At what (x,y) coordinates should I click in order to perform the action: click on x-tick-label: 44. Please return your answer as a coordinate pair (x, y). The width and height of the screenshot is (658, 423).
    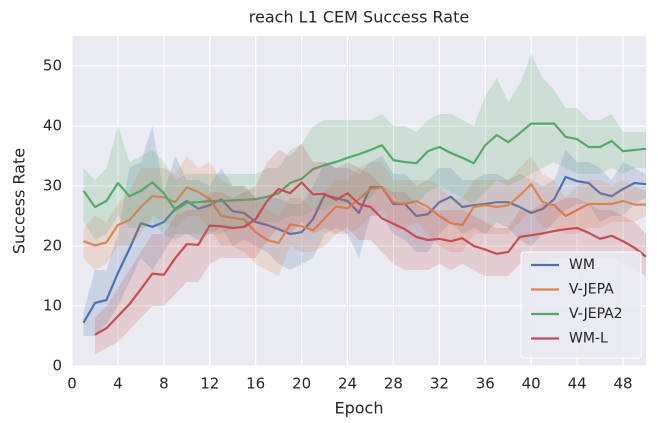
    Looking at the image, I should click on (577, 384).